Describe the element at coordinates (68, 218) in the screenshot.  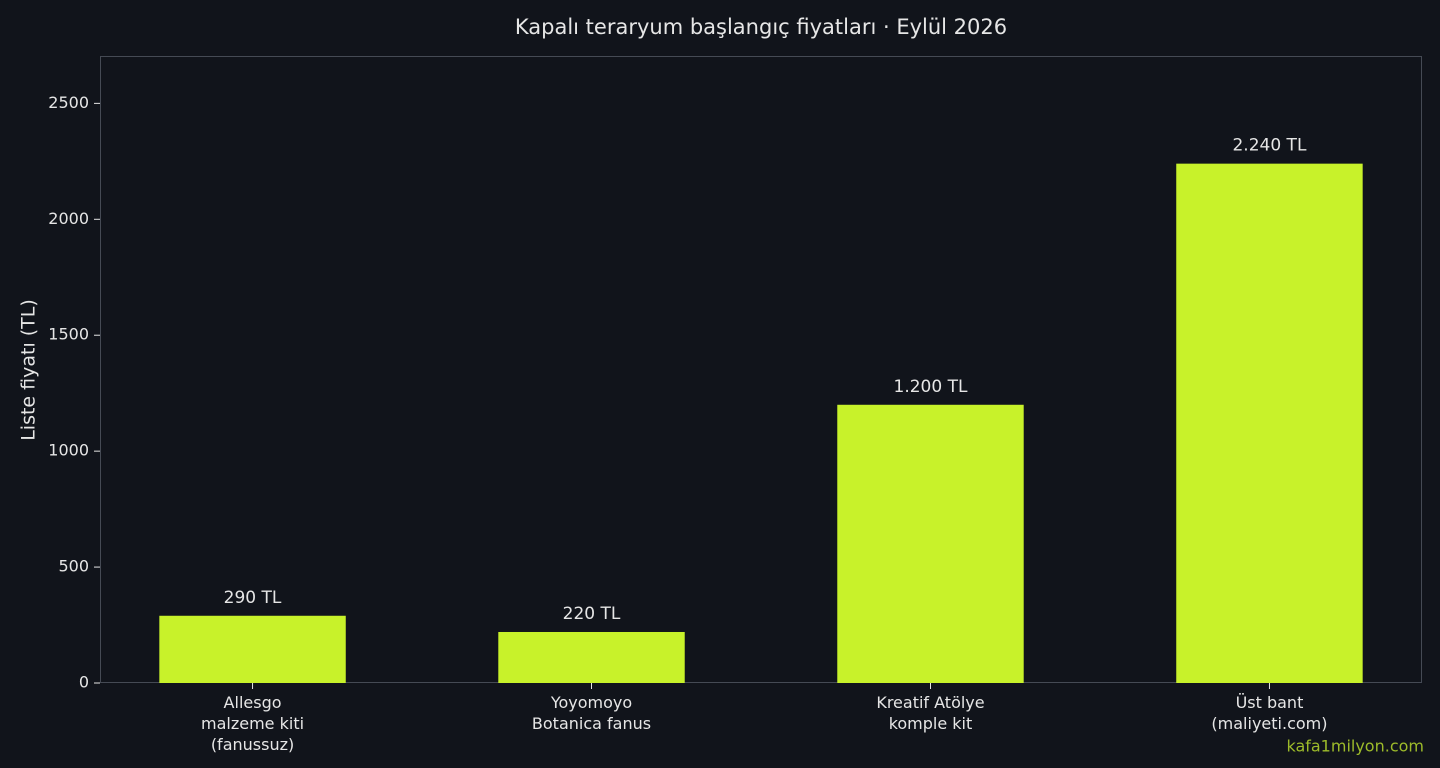
I see `y-tick-label: 2000` at that location.